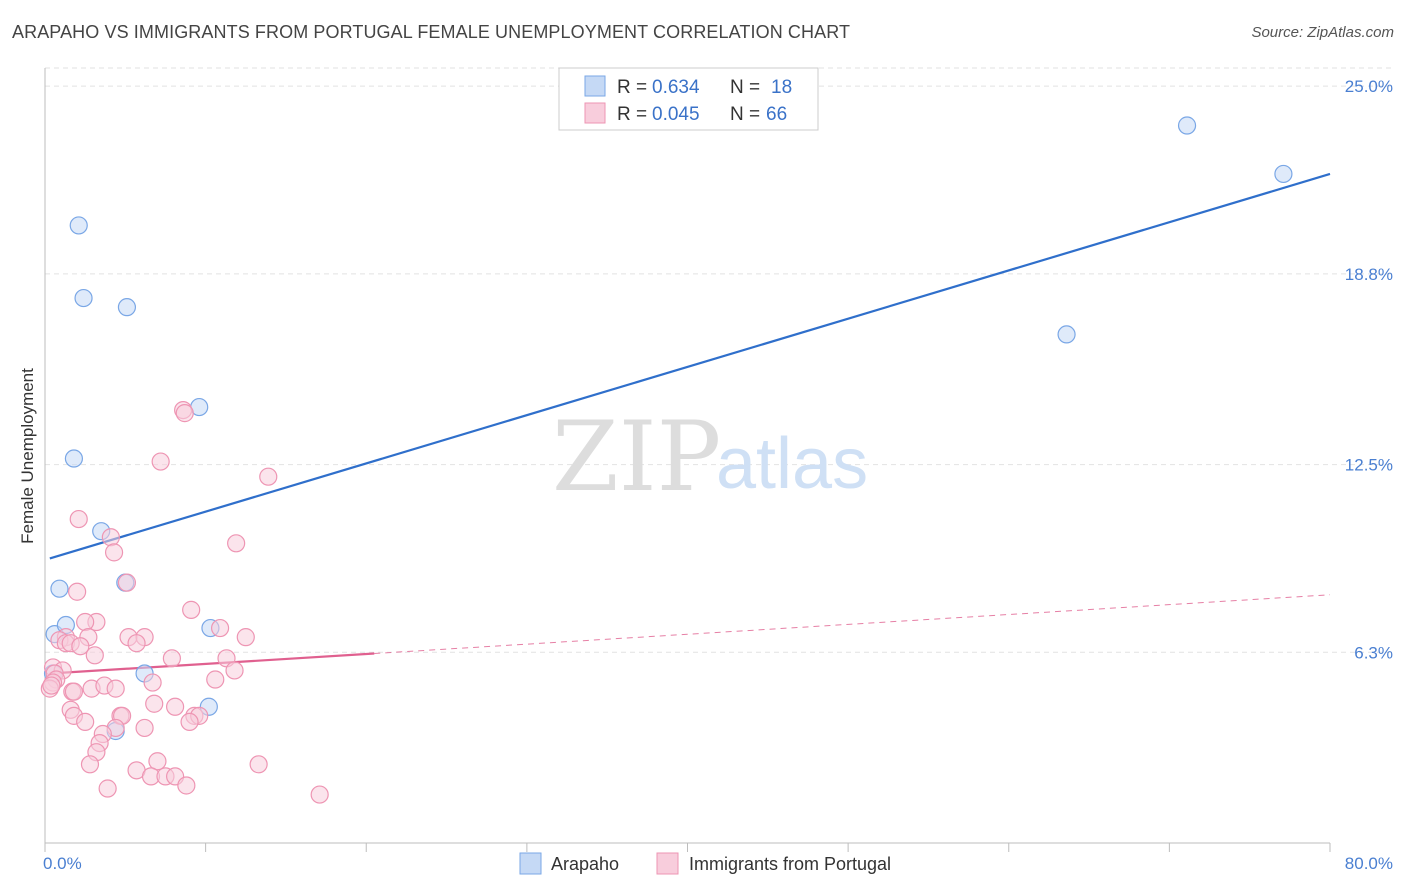 This screenshot has height=892, width=1406. What do you see at coordinates (776, 114) in the screenshot?
I see `legend-n-value-portugal: 66` at bounding box center [776, 114].